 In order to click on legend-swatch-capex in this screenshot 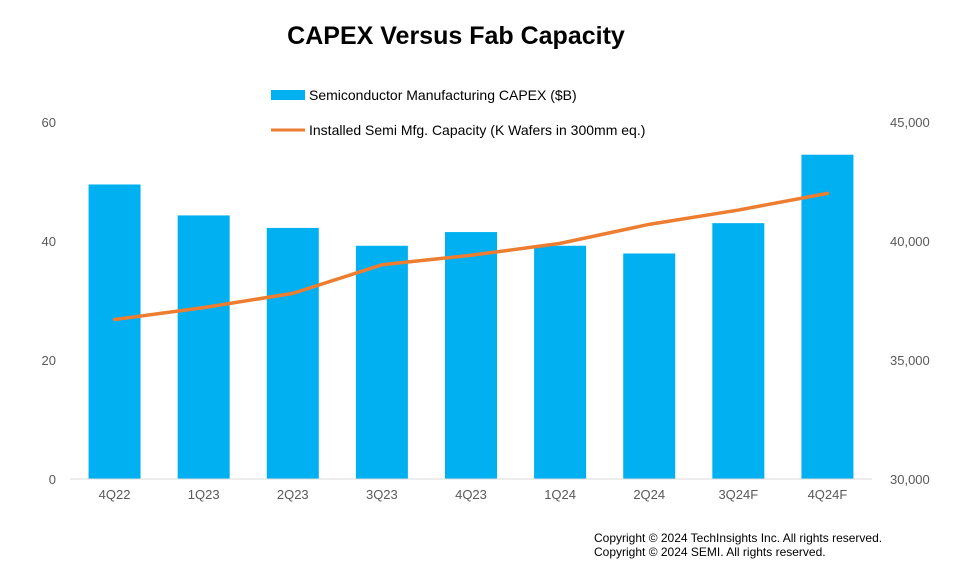, I will do `click(288, 95)`.